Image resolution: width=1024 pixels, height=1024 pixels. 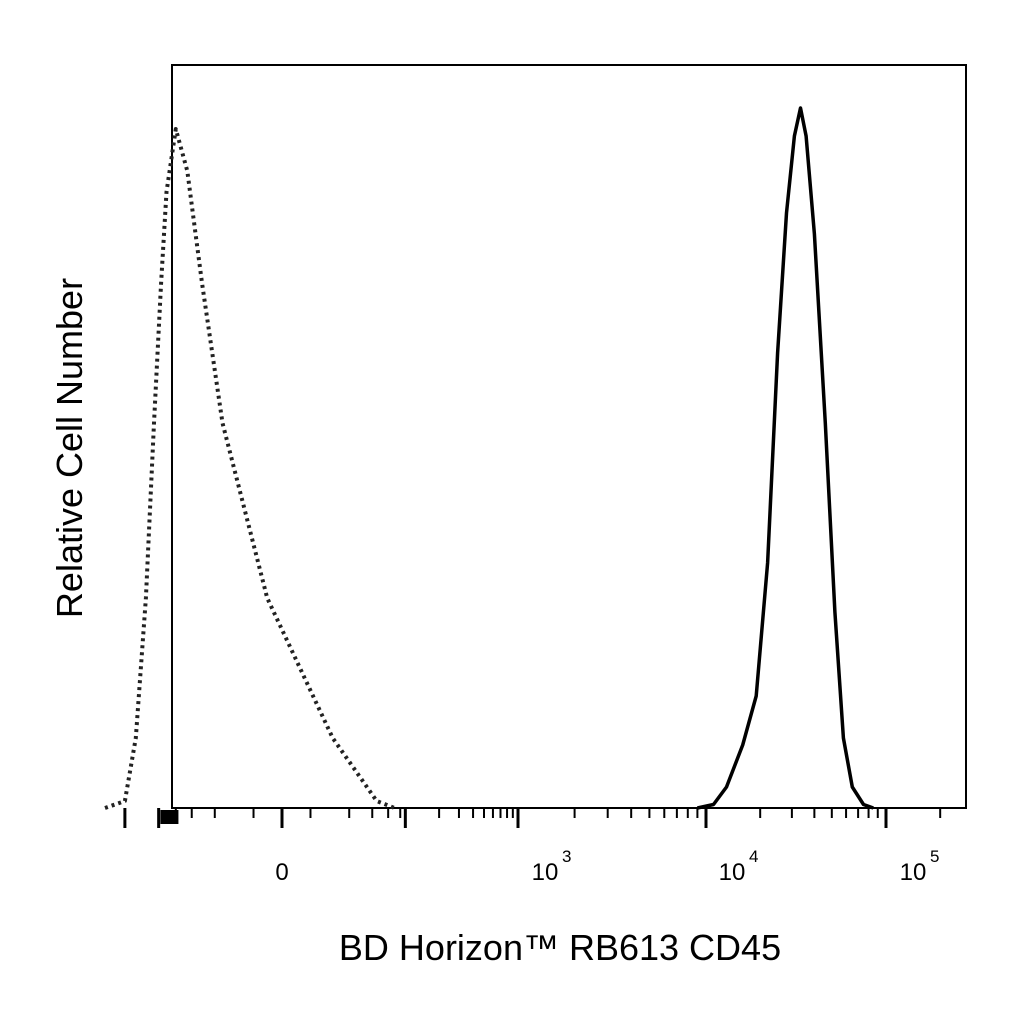 What do you see at coordinates (566, 856) in the screenshot?
I see `x-tick-exponent: 3` at bounding box center [566, 856].